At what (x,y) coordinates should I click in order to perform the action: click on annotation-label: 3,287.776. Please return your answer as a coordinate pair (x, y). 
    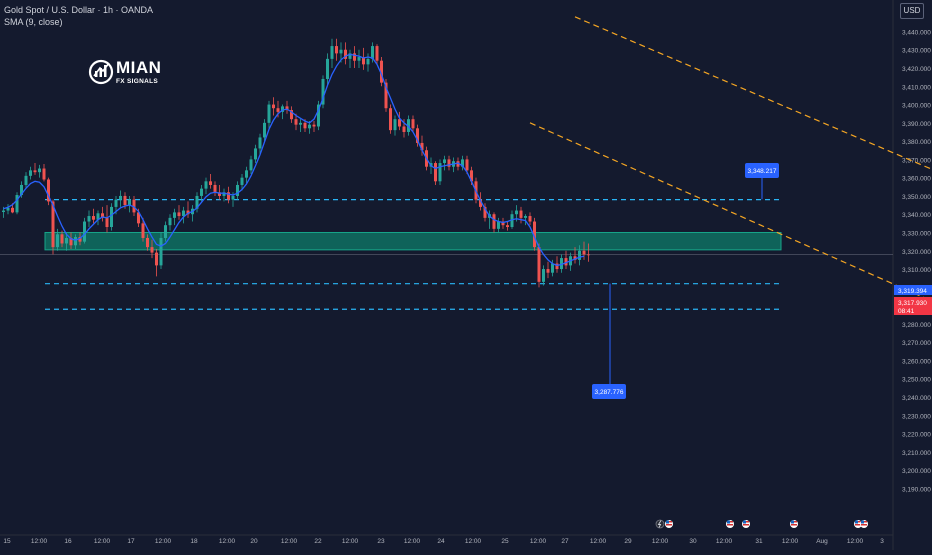
    Looking at the image, I should click on (609, 392).